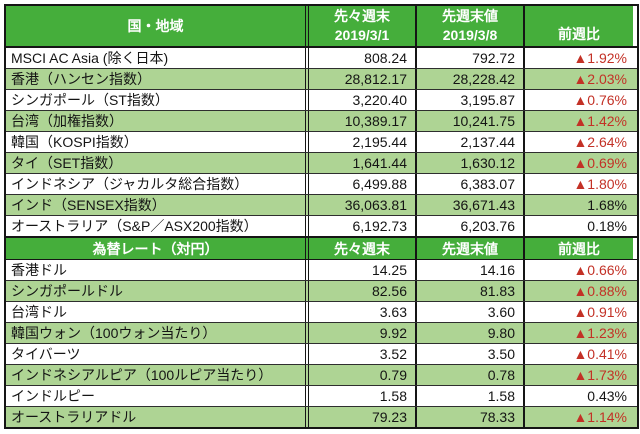 The height and width of the screenshot is (434, 640). I want to click on label-cell: シンガポール（ST指数）, so click(90, 100).